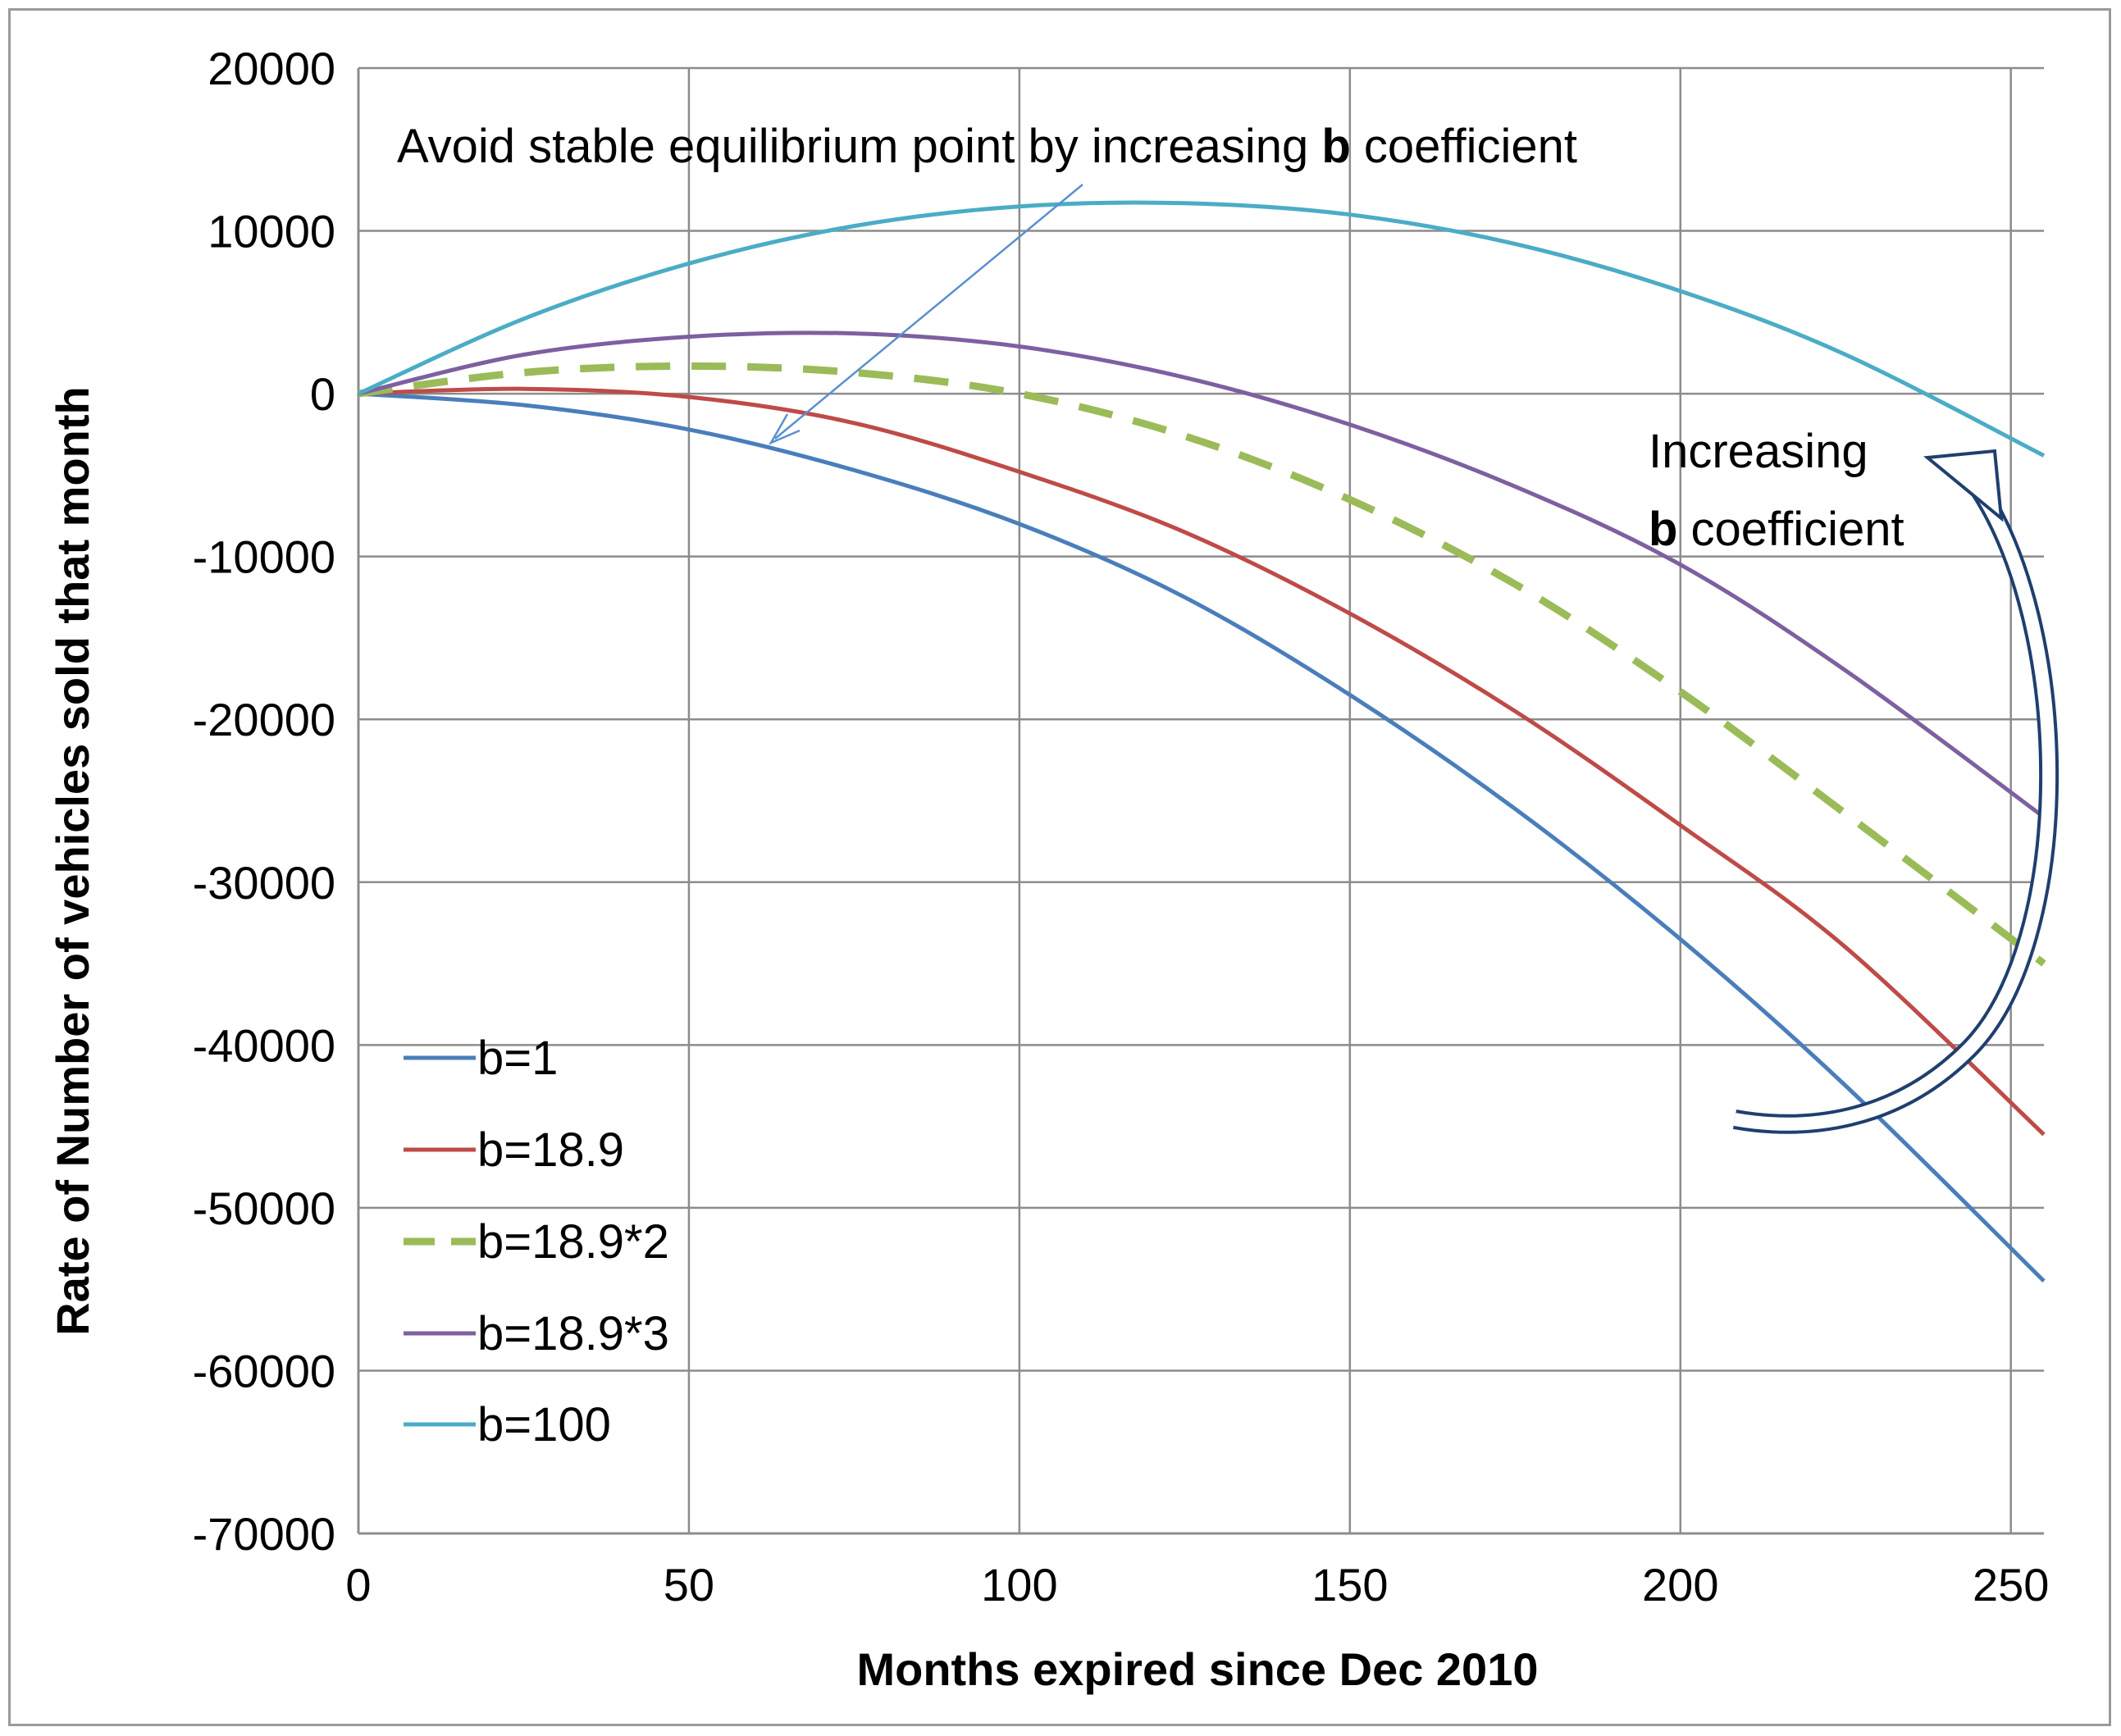 Image resolution: width=2121 pixels, height=1736 pixels. I want to click on y-tick-label: -20000, so click(264, 719).